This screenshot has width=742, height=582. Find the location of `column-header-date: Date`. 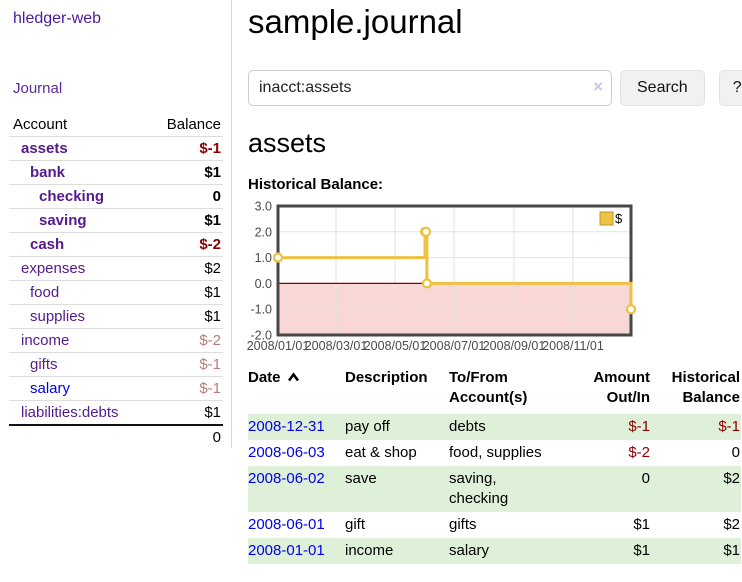

column-header-date: Date is located at coordinates (296, 390).